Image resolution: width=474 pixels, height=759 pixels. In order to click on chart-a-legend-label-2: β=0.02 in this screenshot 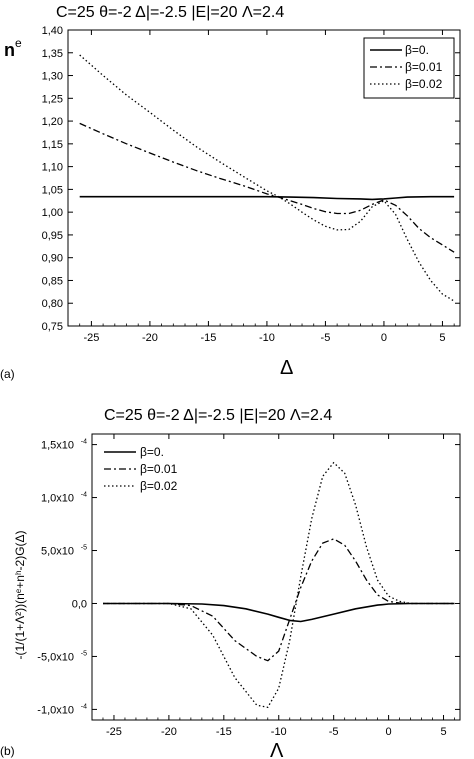, I will do `click(424, 84)`.